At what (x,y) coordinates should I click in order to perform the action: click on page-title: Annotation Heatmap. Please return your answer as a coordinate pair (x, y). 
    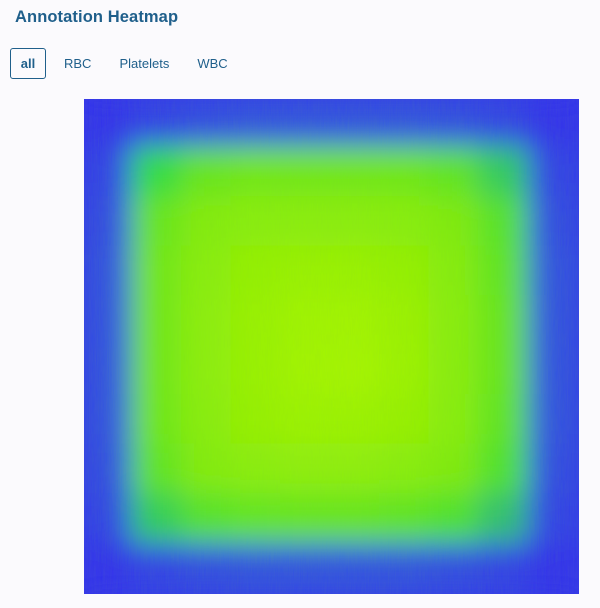
    Looking at the image, I should click on (97, 17).